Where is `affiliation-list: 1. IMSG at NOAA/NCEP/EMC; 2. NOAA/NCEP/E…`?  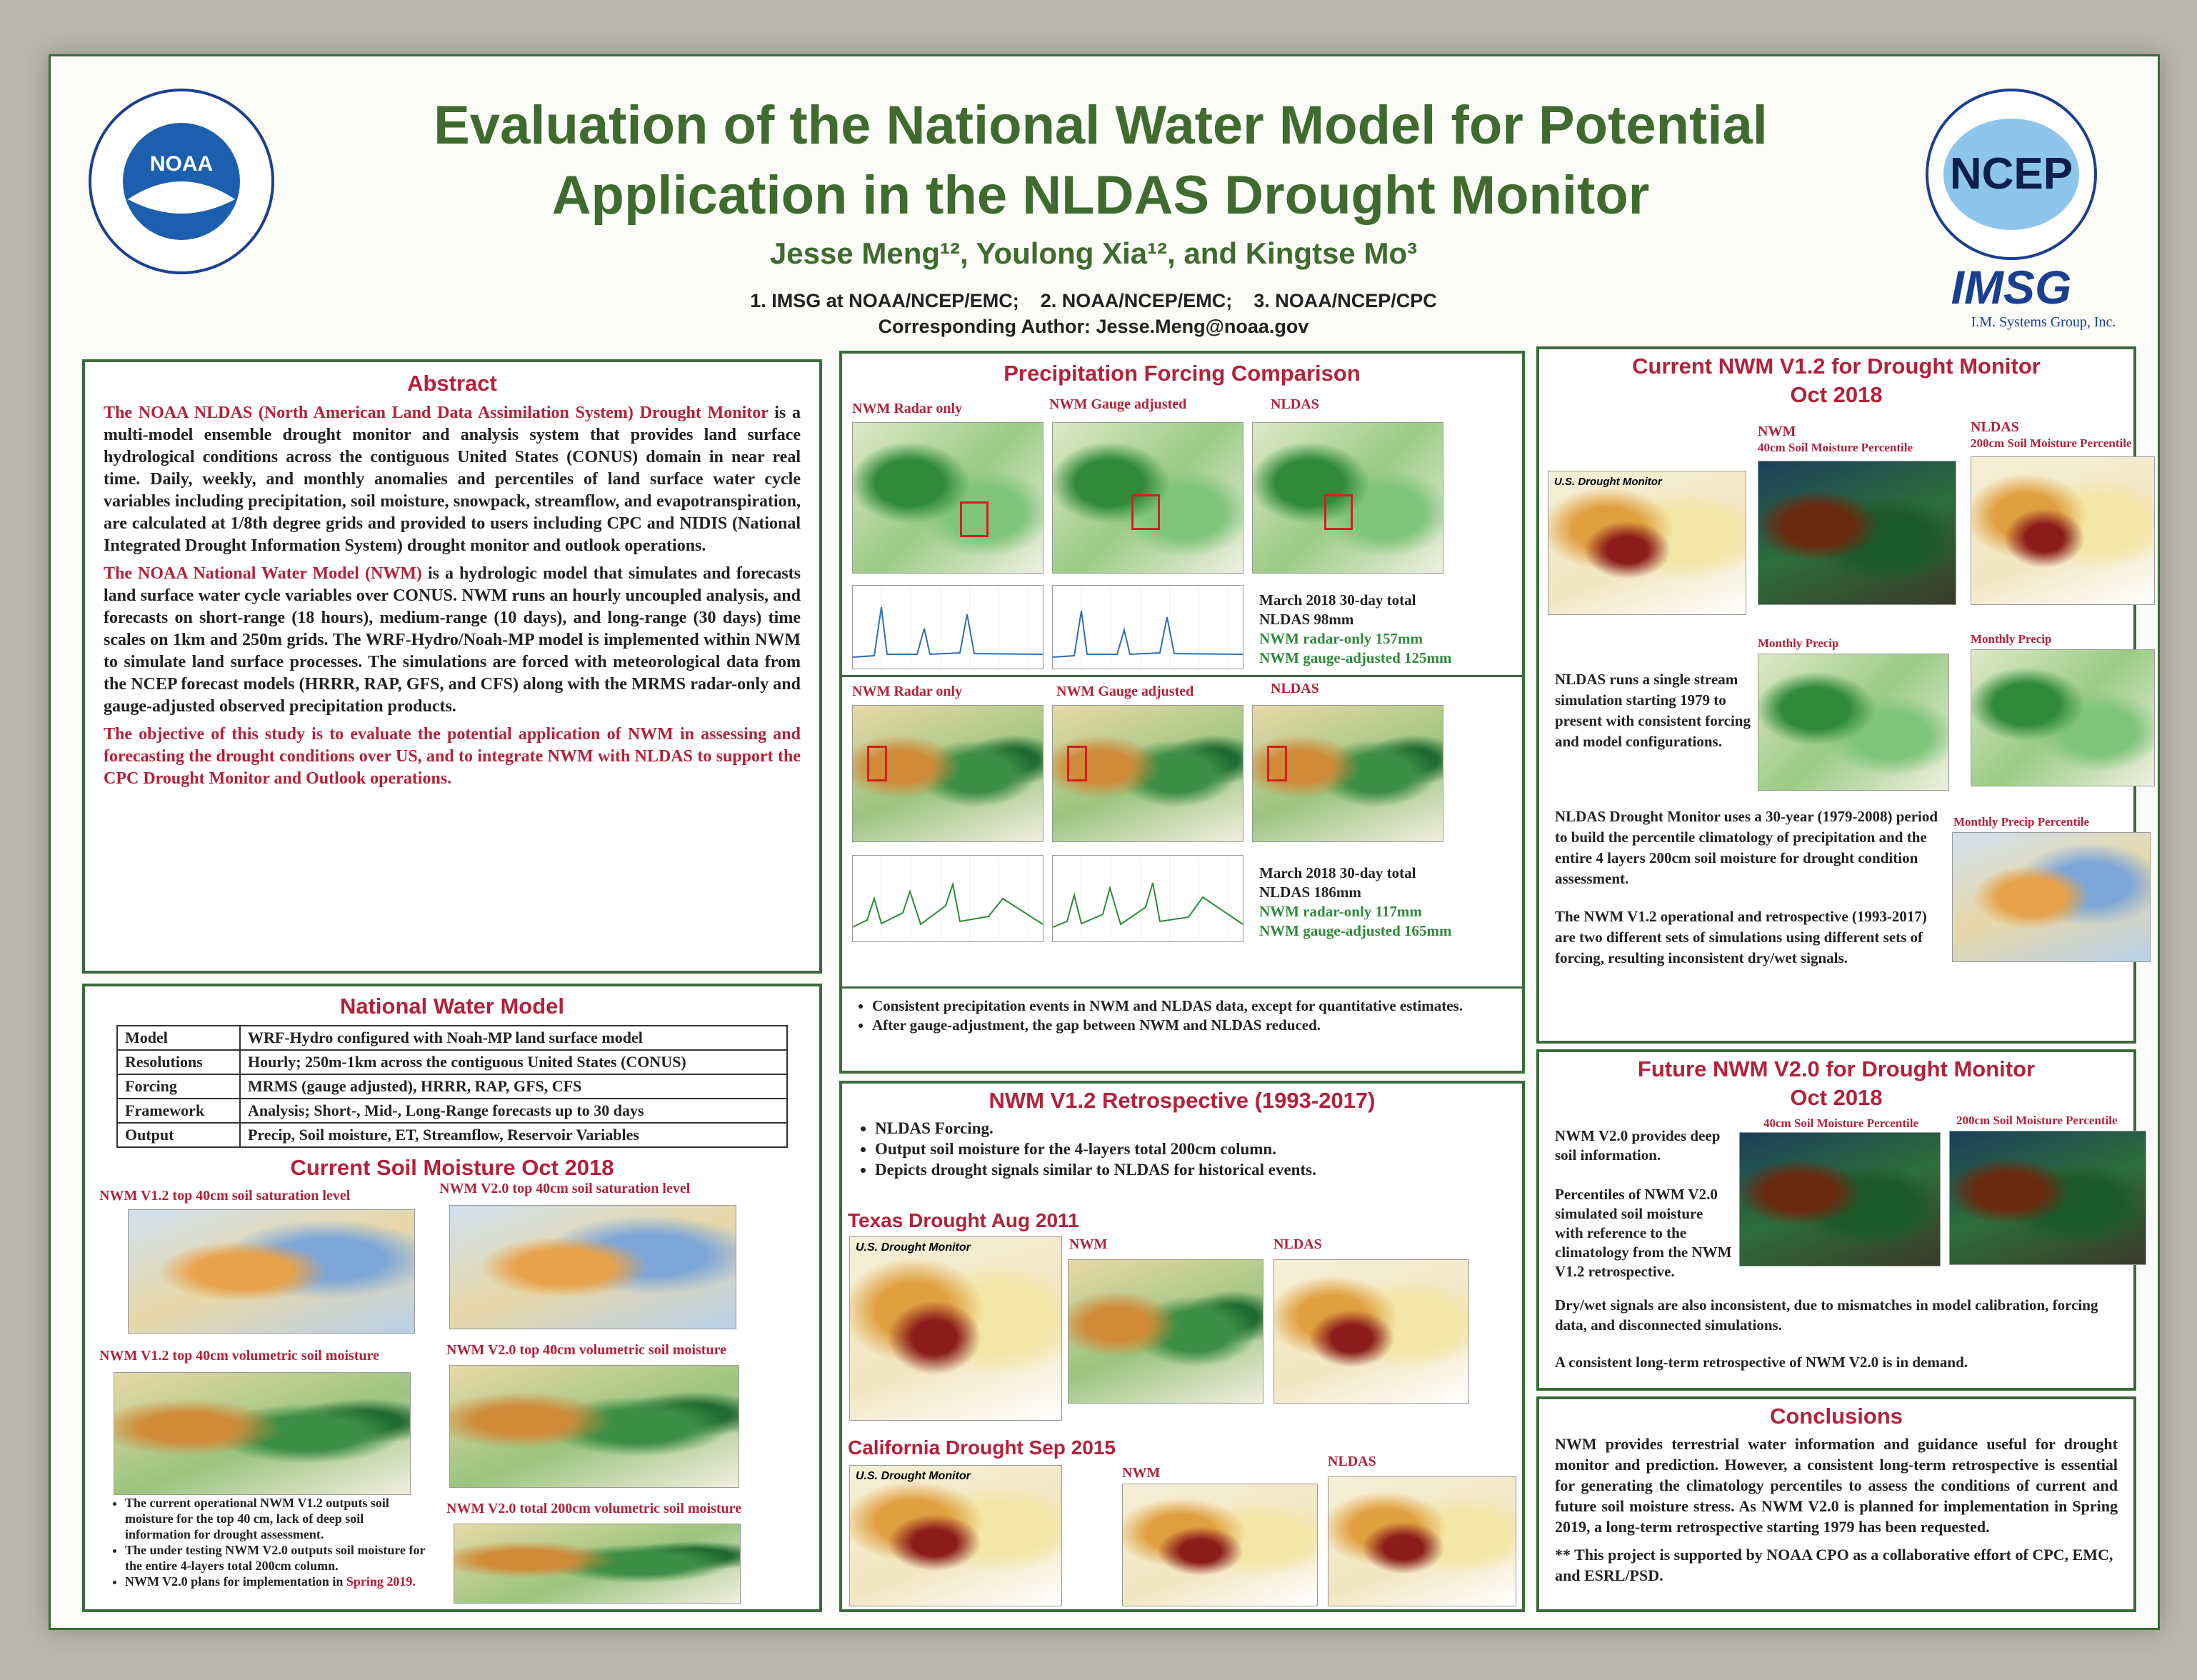
affiliation-list: 1. IMSG at NOAA/NCEP/EMC; 2. NOAA/NCEP/E… is located at coordinates (1093, 300).